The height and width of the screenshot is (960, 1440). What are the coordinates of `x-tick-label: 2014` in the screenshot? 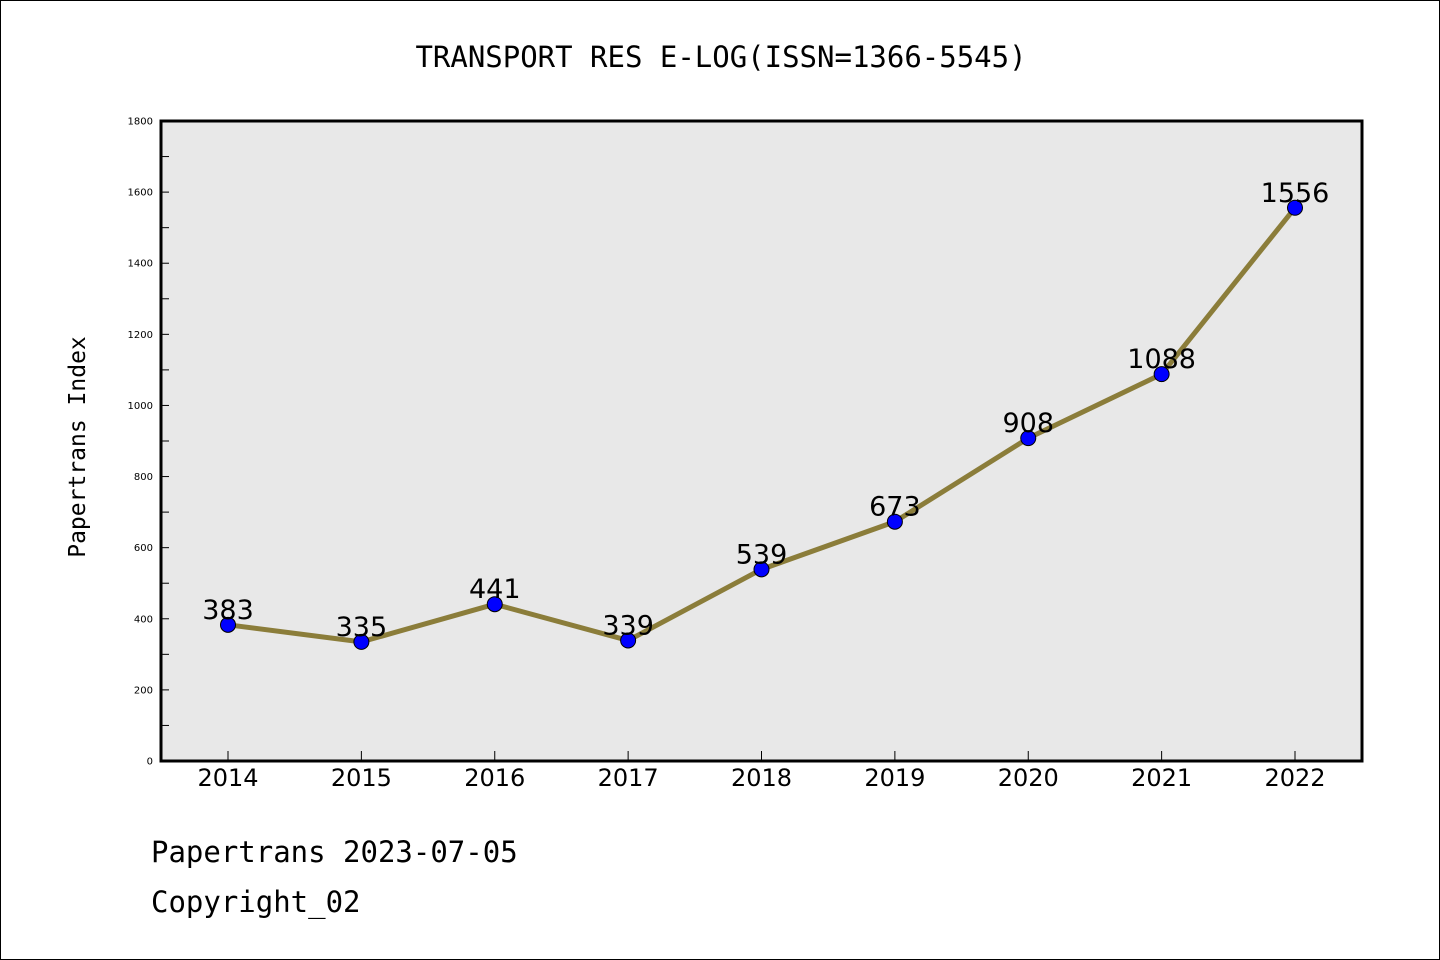 It's located at (227, 778).